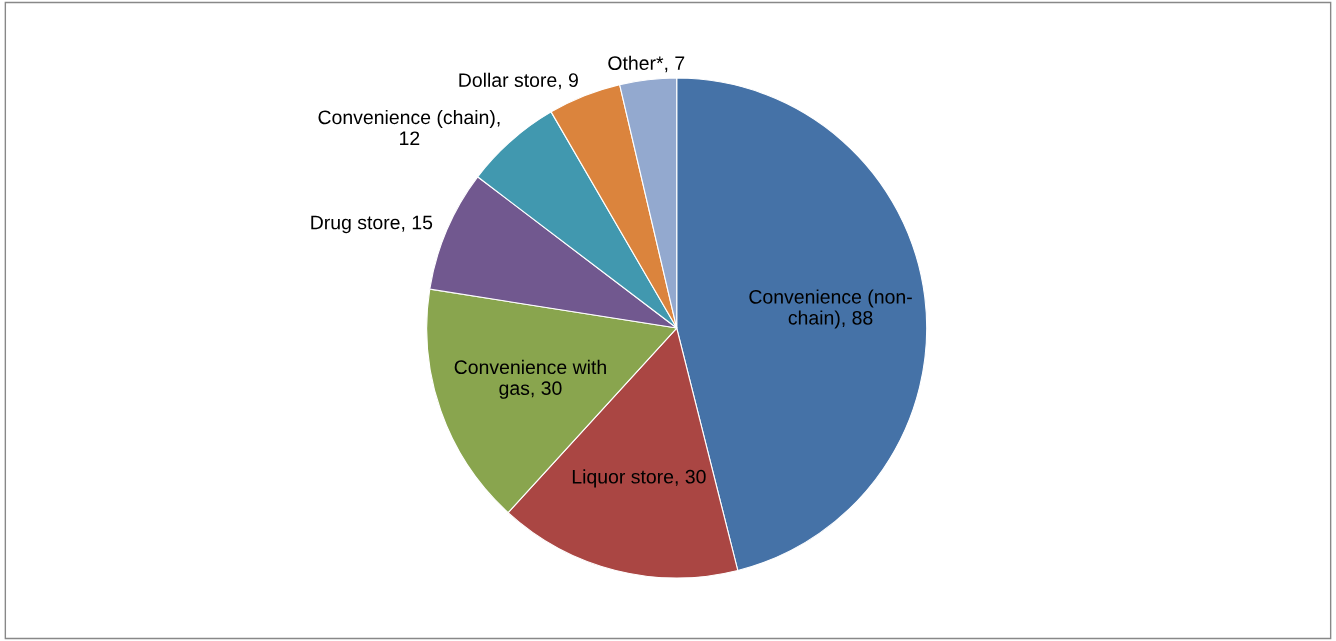  I want to click on slice-label: Dollar store, 9, so click(518, 81).